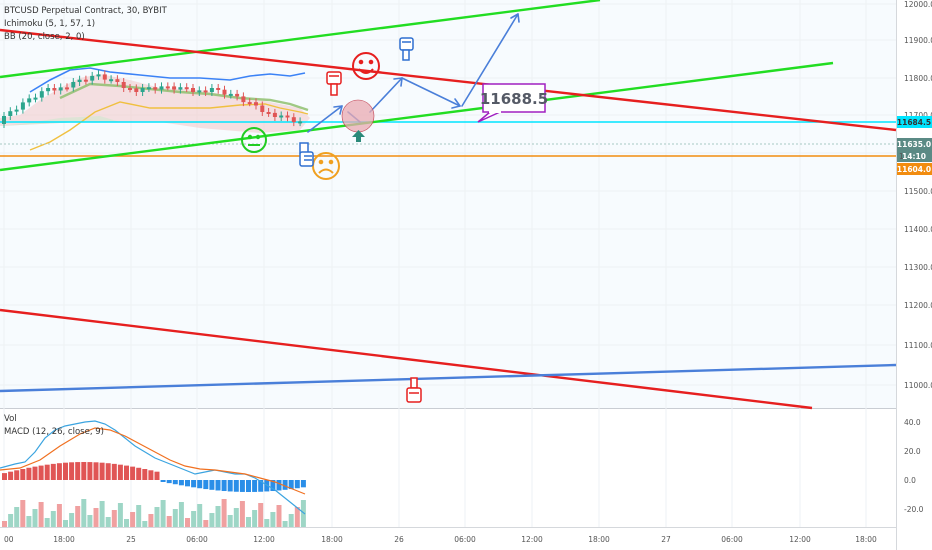 This screenshot has height=550, width=932. Describe the element at coordinates (914, 466) in the screenshot. I see `macd-axis-ticks: 40.0 20.0 0.0 -20.0` at that location.